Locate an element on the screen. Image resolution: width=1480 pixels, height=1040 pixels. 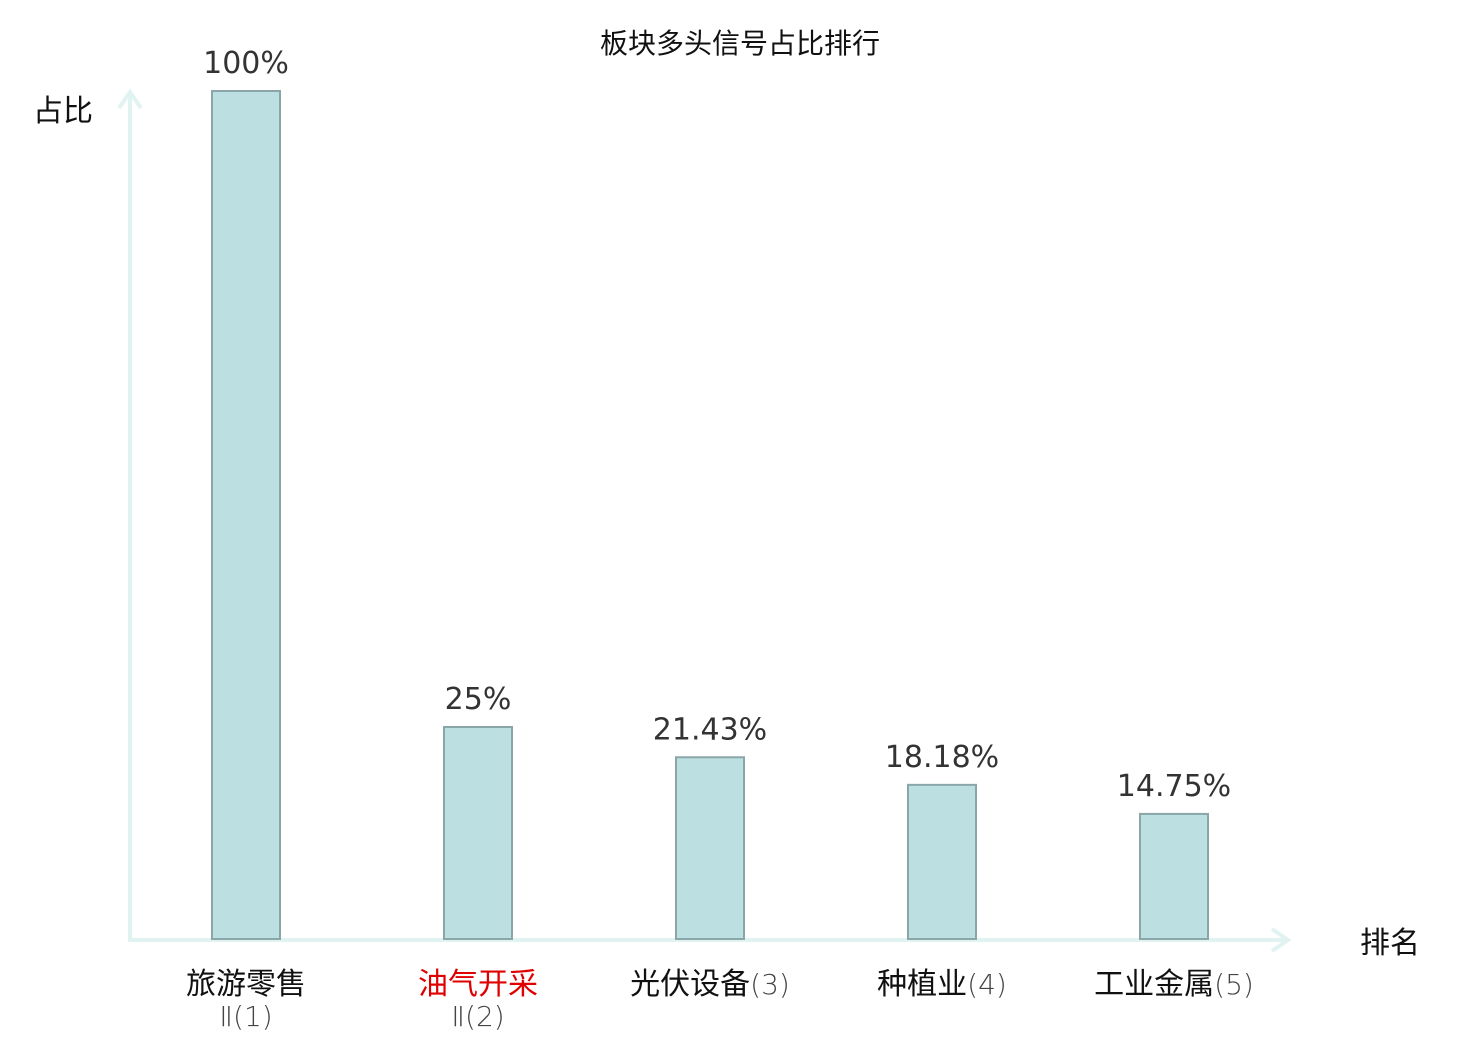
x-axis-label: 排名 is located at coordinates (1390, 943).